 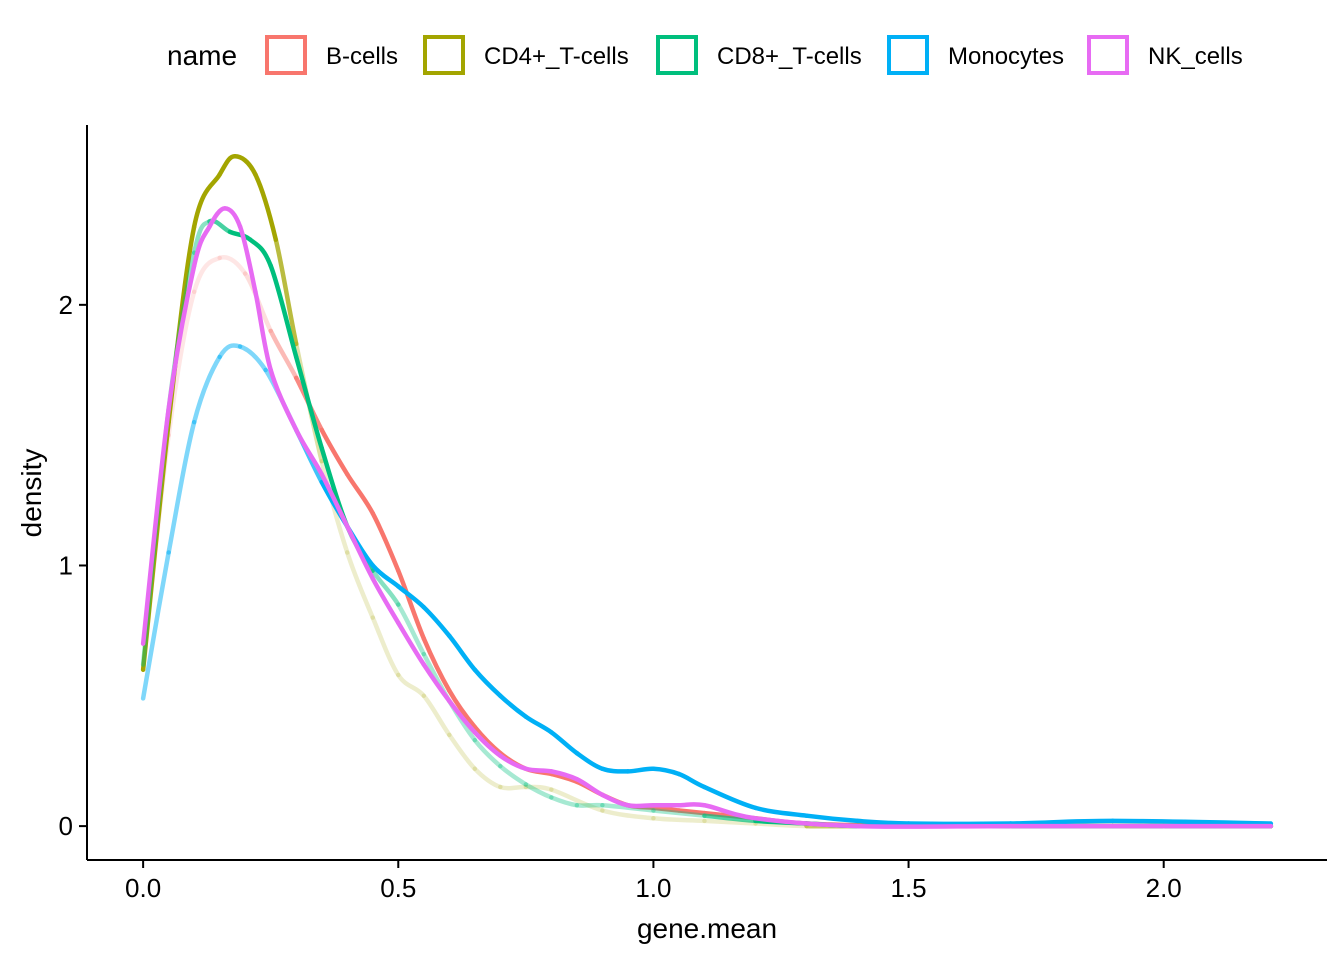 I want to click on y-tick-label: 0, so click(x=66, y=826).